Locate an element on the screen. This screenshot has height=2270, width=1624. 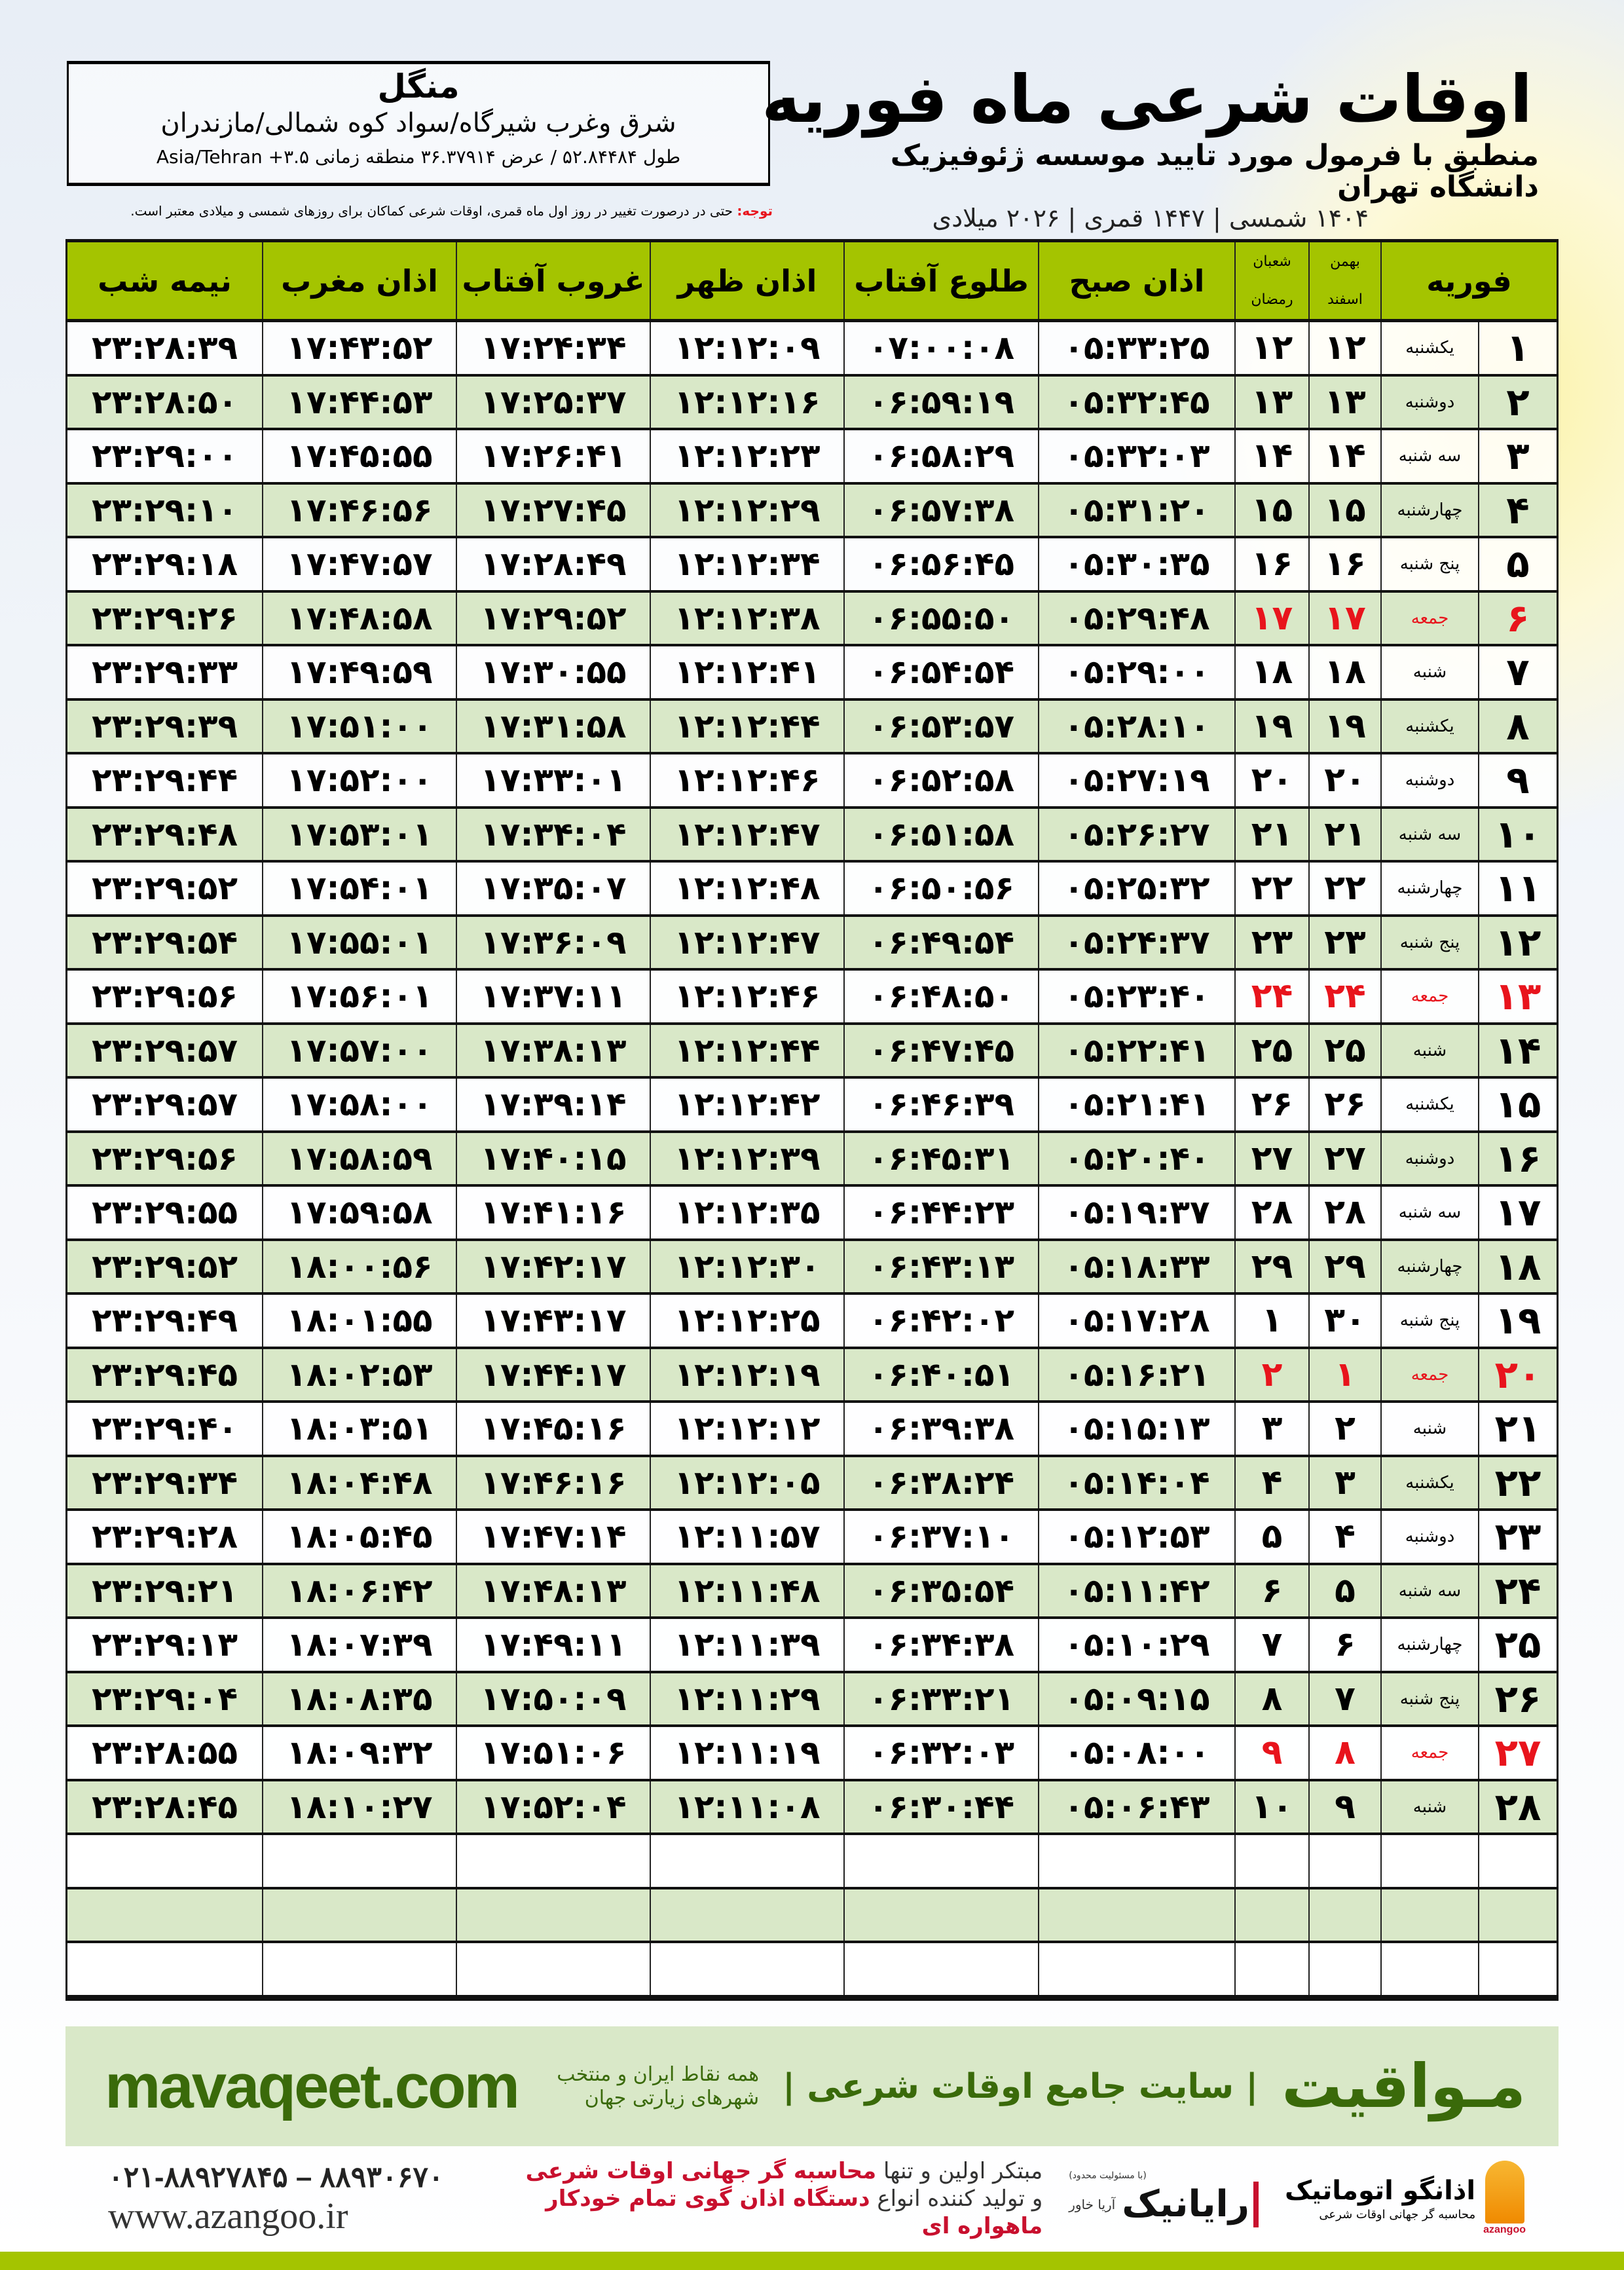
solar-date-cell: ۲۲ is located at coordinates (1344, 888).